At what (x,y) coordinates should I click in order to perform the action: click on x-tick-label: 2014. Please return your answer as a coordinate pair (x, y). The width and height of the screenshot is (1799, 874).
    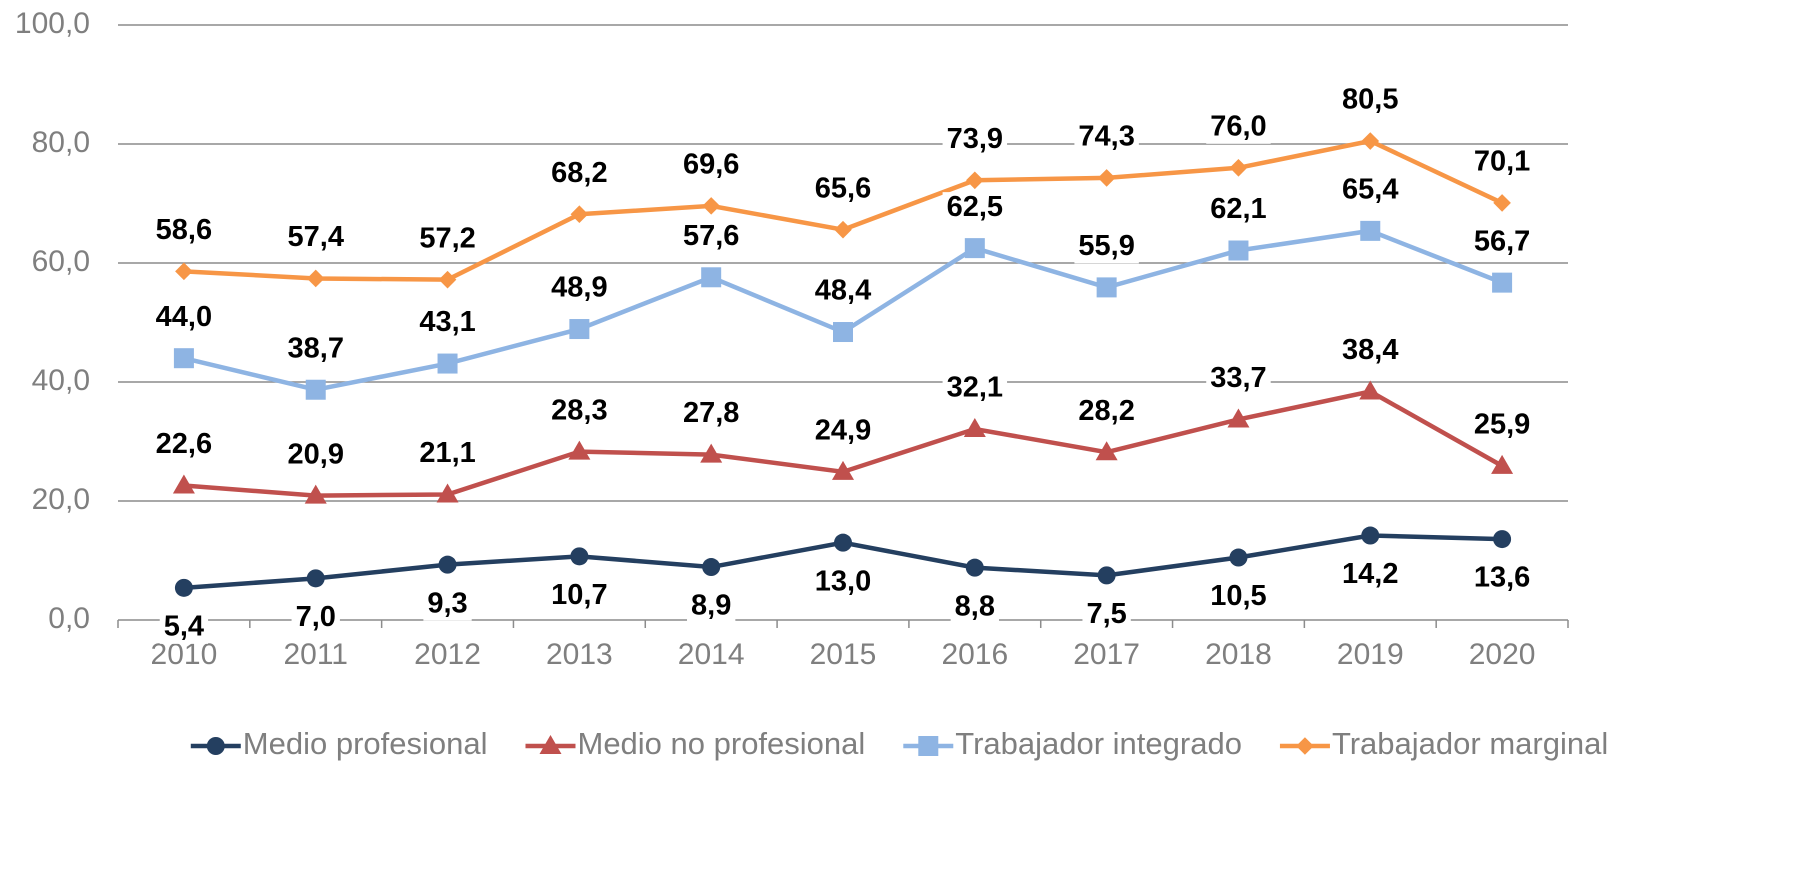
    Looking at the image, I should click on (711, 654).